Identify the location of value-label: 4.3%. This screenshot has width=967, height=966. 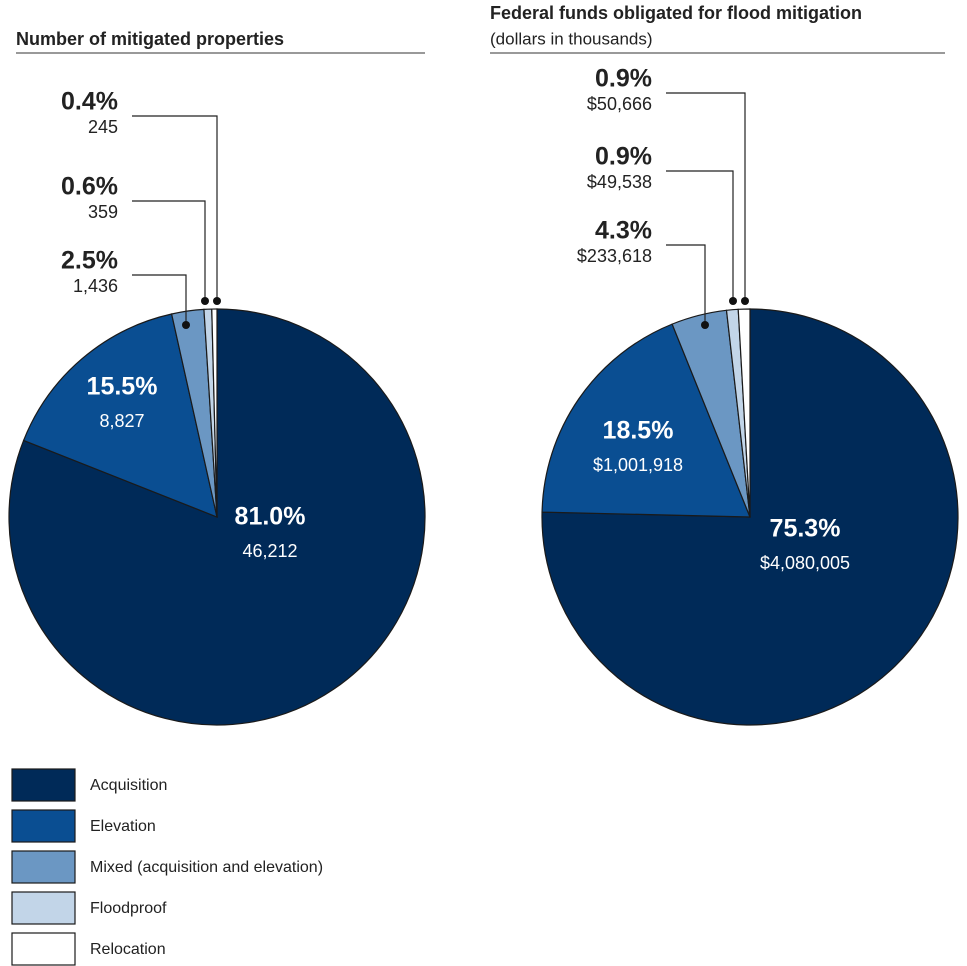
(623, 231).